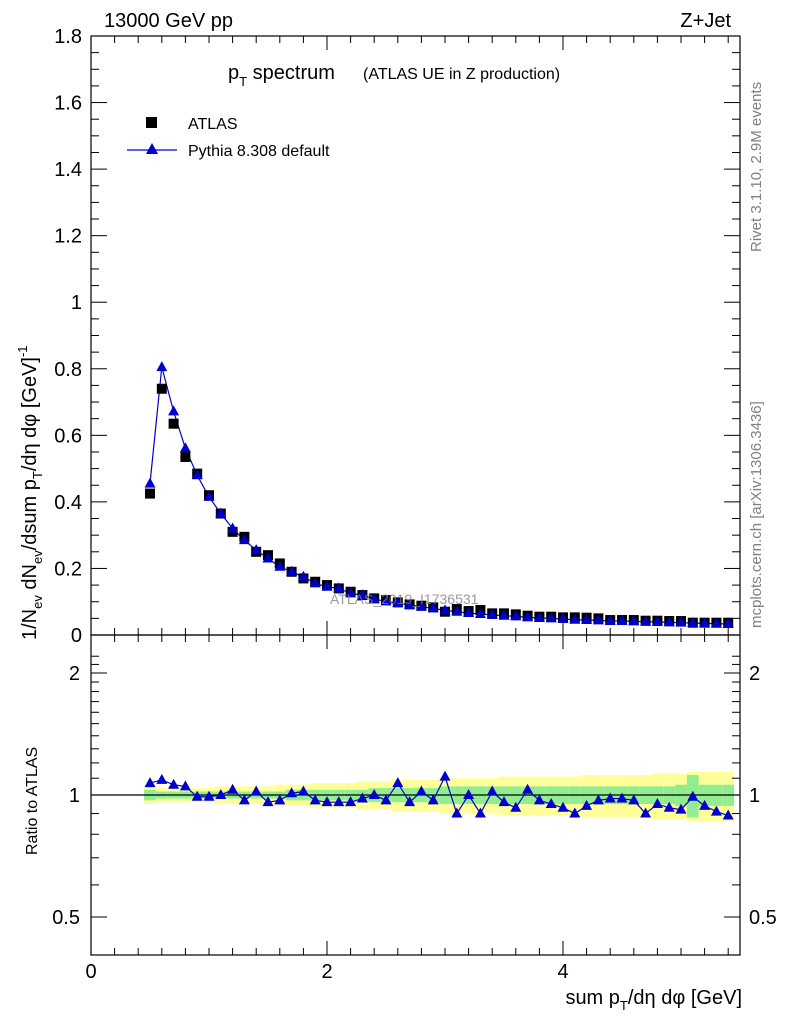 The width and height of the screenshot is (786, 1024). What do you see at coordinates (461, 74) in the screenshot?
I see `title-paren: (ATLAS UE in Z production)` at bounding box center [461, 74].